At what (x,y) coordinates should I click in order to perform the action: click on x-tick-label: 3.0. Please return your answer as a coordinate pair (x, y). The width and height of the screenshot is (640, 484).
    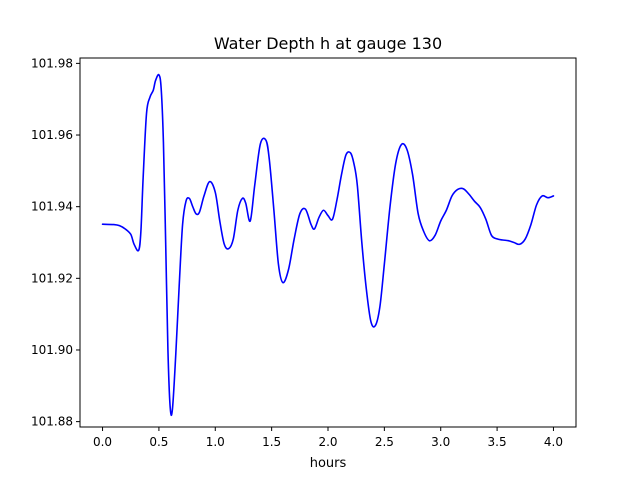
    Looking at the image, I should click on (440, 442).